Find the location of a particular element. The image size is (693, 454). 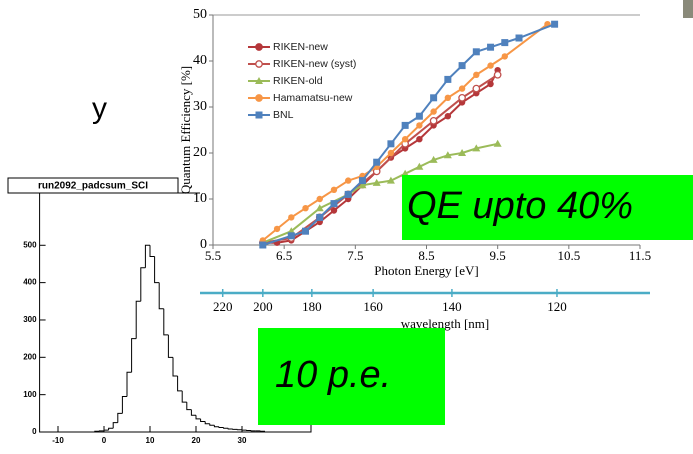

x-tick-label: 7.5 is located at coordinates (355, 255).